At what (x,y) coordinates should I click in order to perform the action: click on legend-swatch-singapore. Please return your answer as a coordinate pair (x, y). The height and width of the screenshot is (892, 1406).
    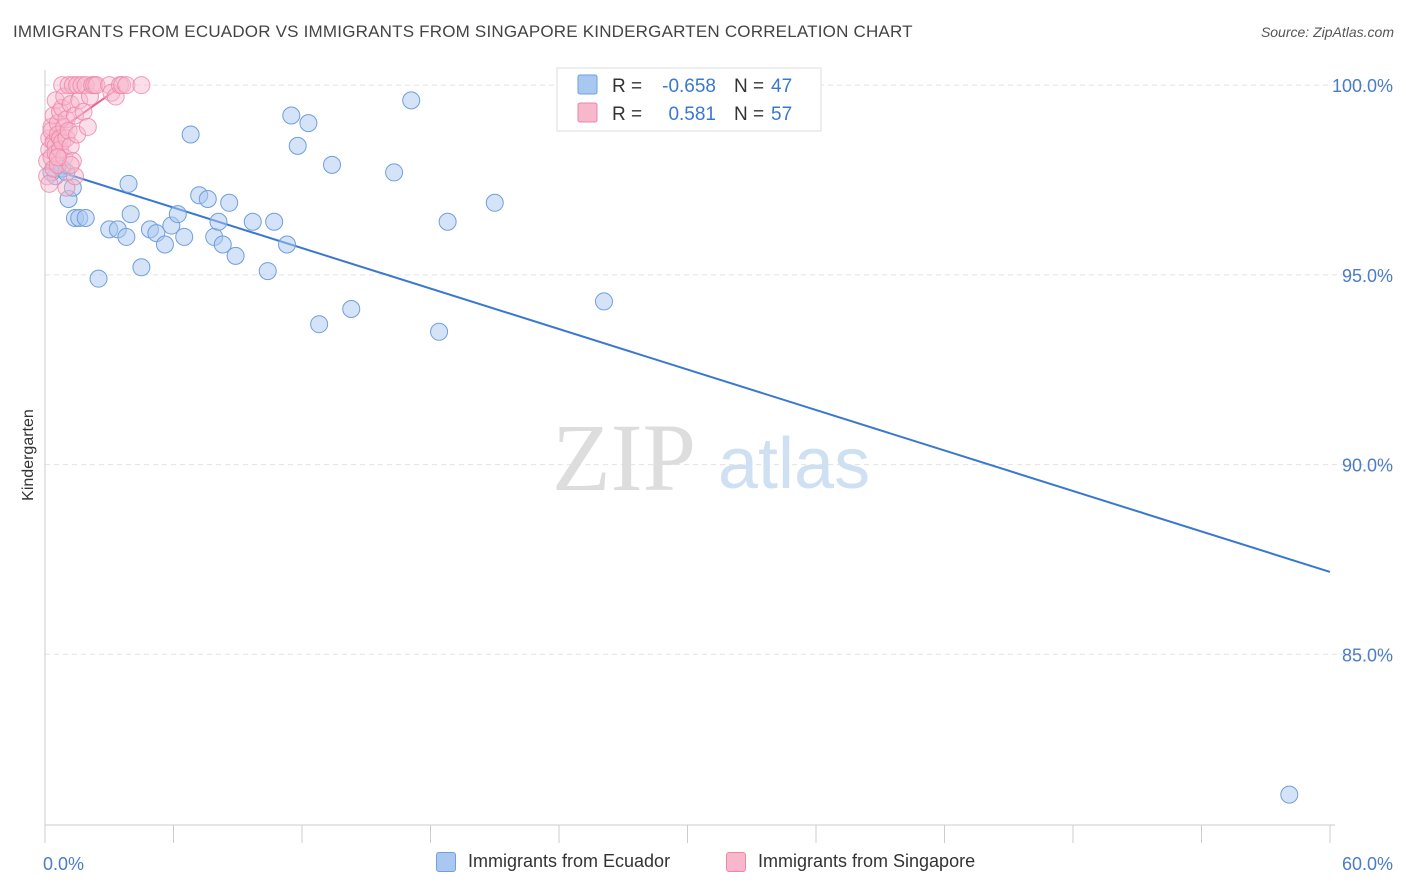
    Looking at the image, I should click on (736, 861).